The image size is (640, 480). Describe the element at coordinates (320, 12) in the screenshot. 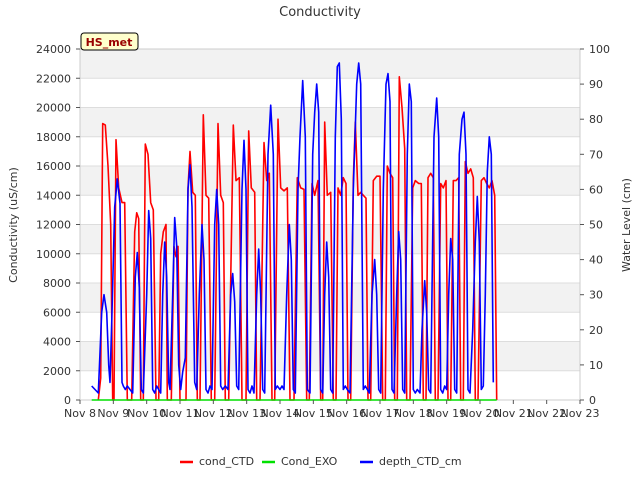

I see `chart-title: Conductivity` at that location.